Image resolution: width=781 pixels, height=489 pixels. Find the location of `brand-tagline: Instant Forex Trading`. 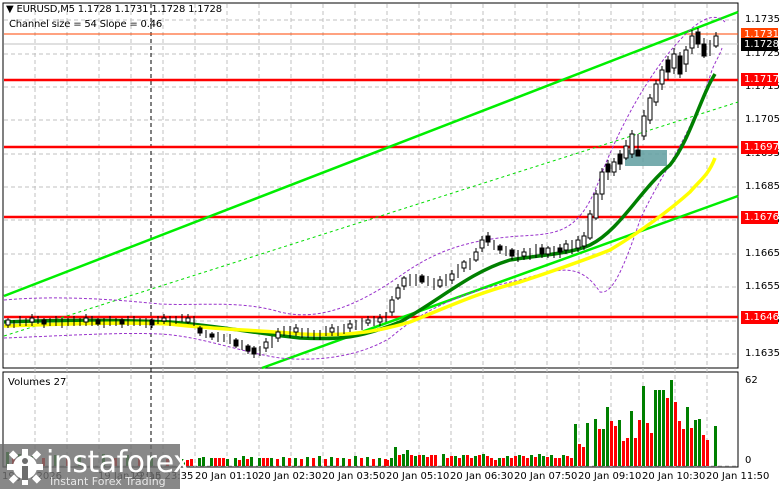

brand-tagline: Instant Forex Trading is located at coordinates (108, 481).